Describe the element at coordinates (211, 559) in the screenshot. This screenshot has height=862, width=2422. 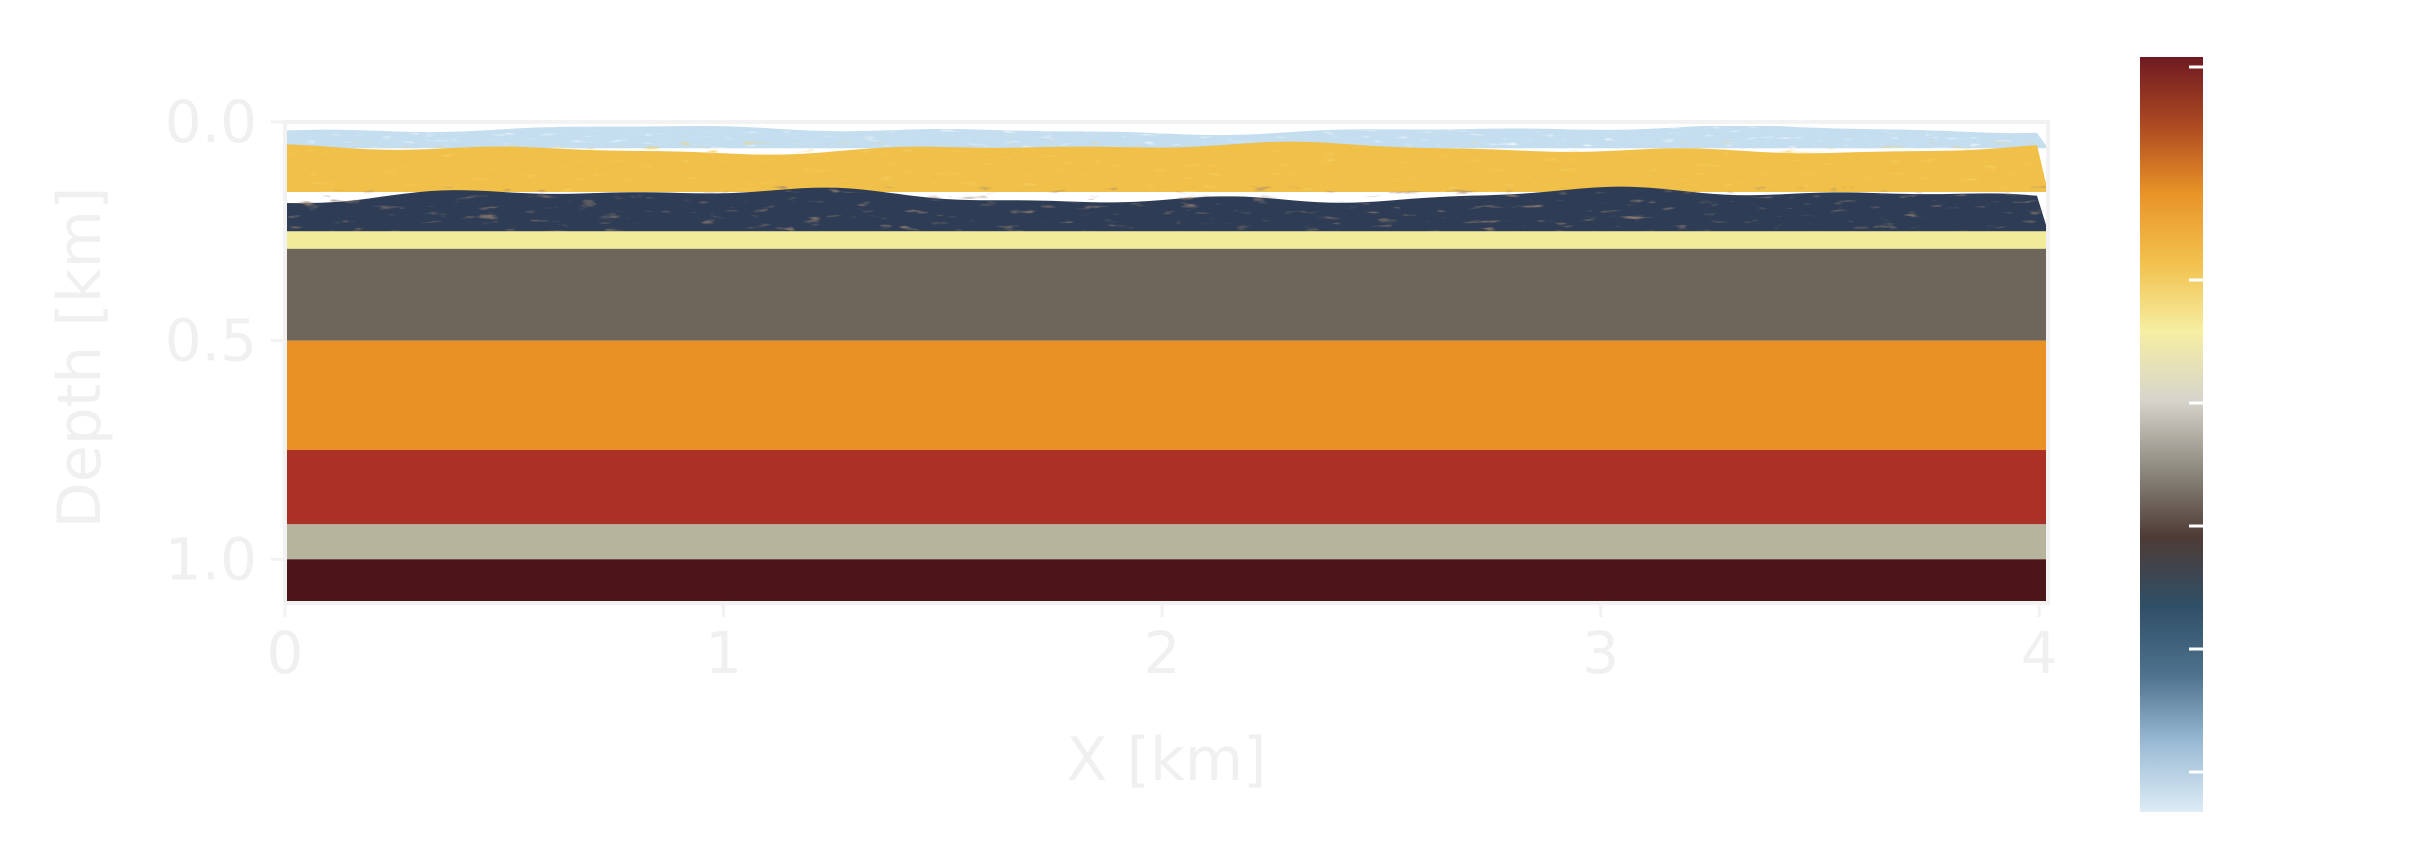
I see `y-tick-label: 1.0` at that location.